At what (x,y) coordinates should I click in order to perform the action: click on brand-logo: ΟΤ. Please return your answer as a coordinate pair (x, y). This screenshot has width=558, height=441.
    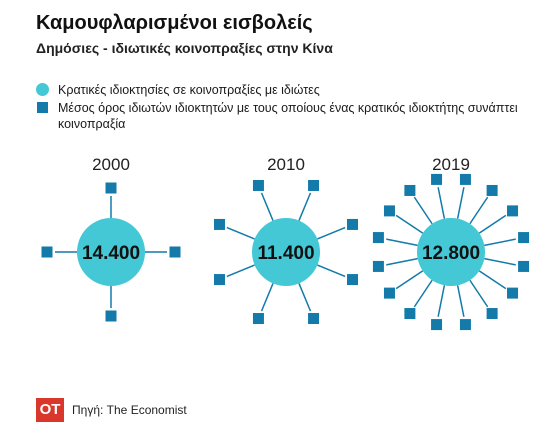
    Looking at the image, I should click on (50, 410).